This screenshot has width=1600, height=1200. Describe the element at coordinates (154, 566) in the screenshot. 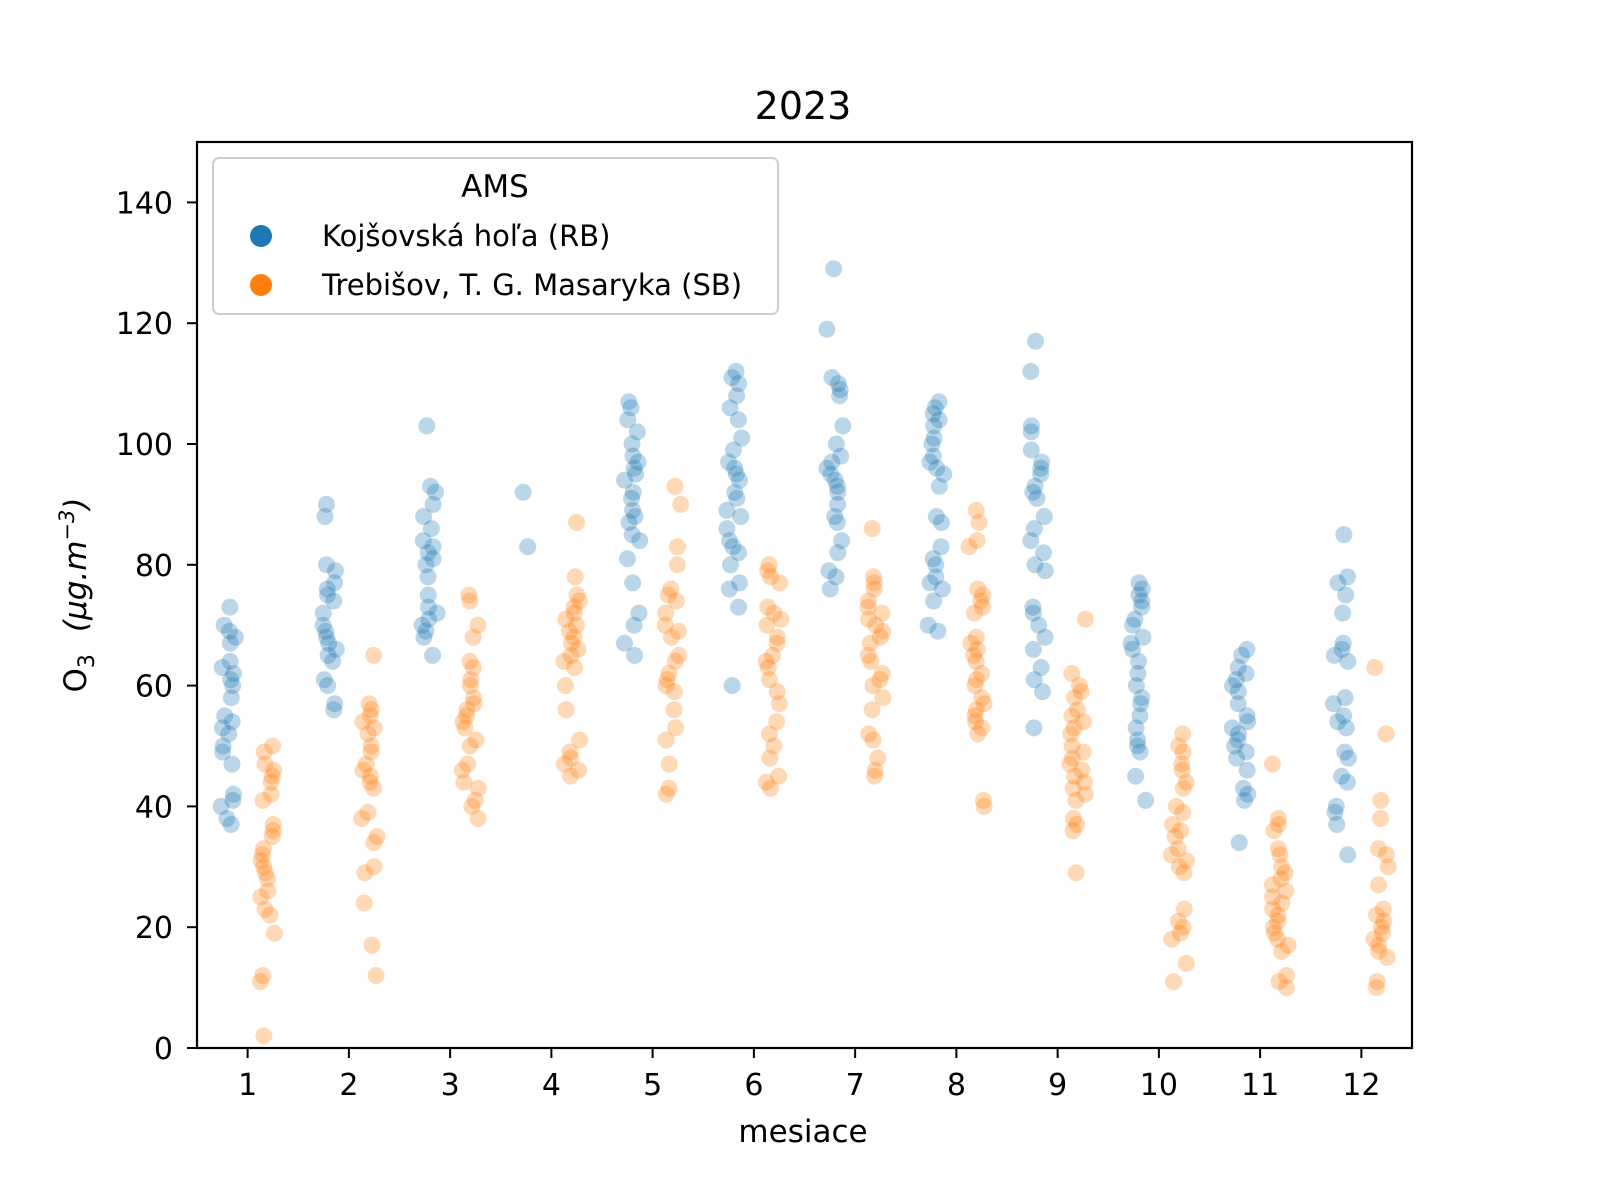

I see `y-tick-label: 80` at that location.